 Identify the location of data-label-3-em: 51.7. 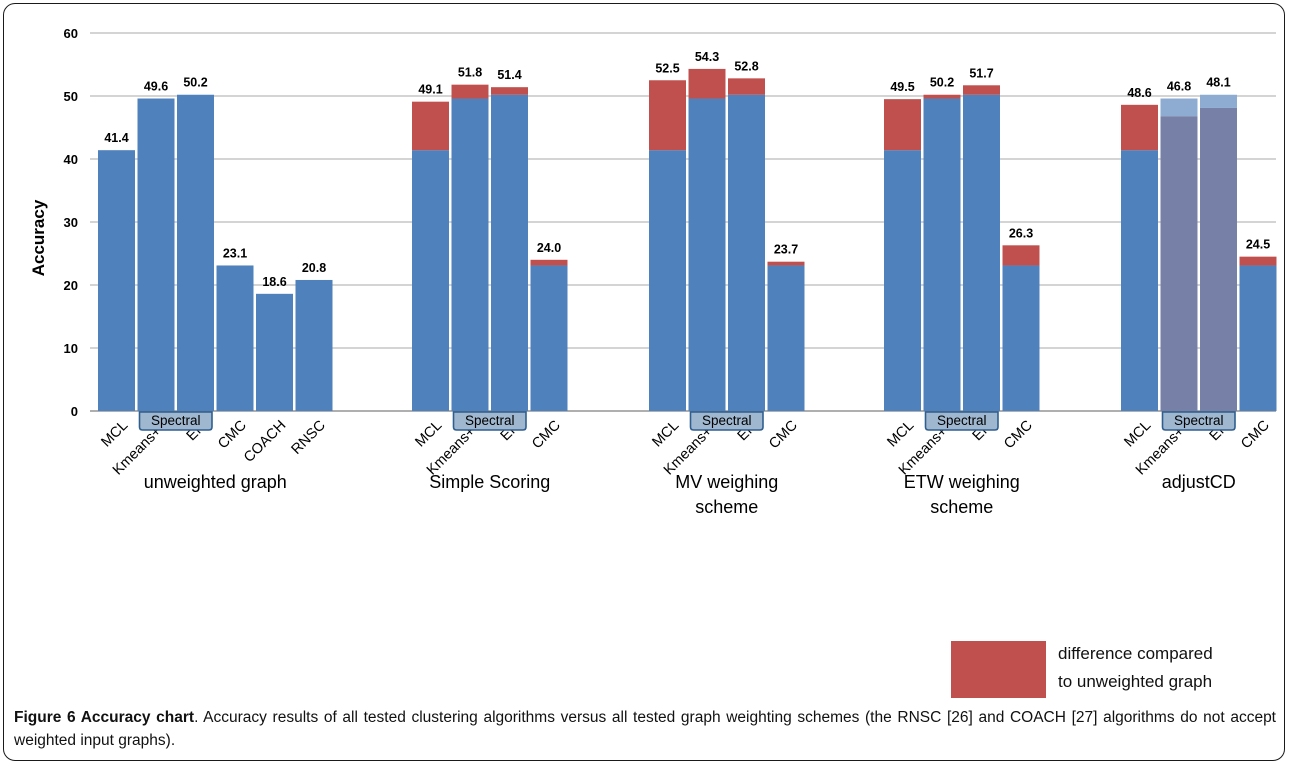
(981, 73).